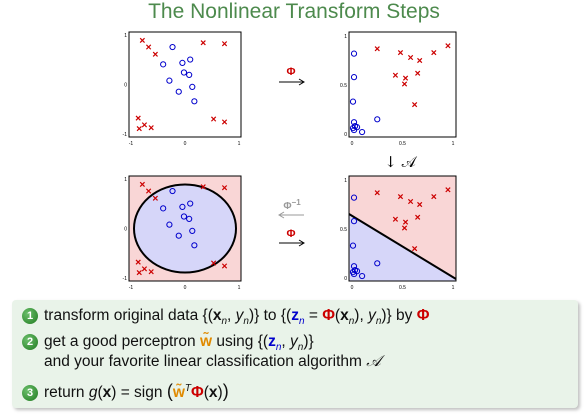  Describe the element at coordinates (292, 237) in the screenshot. I see `phi-arrow-bottom: Φ` at that location.